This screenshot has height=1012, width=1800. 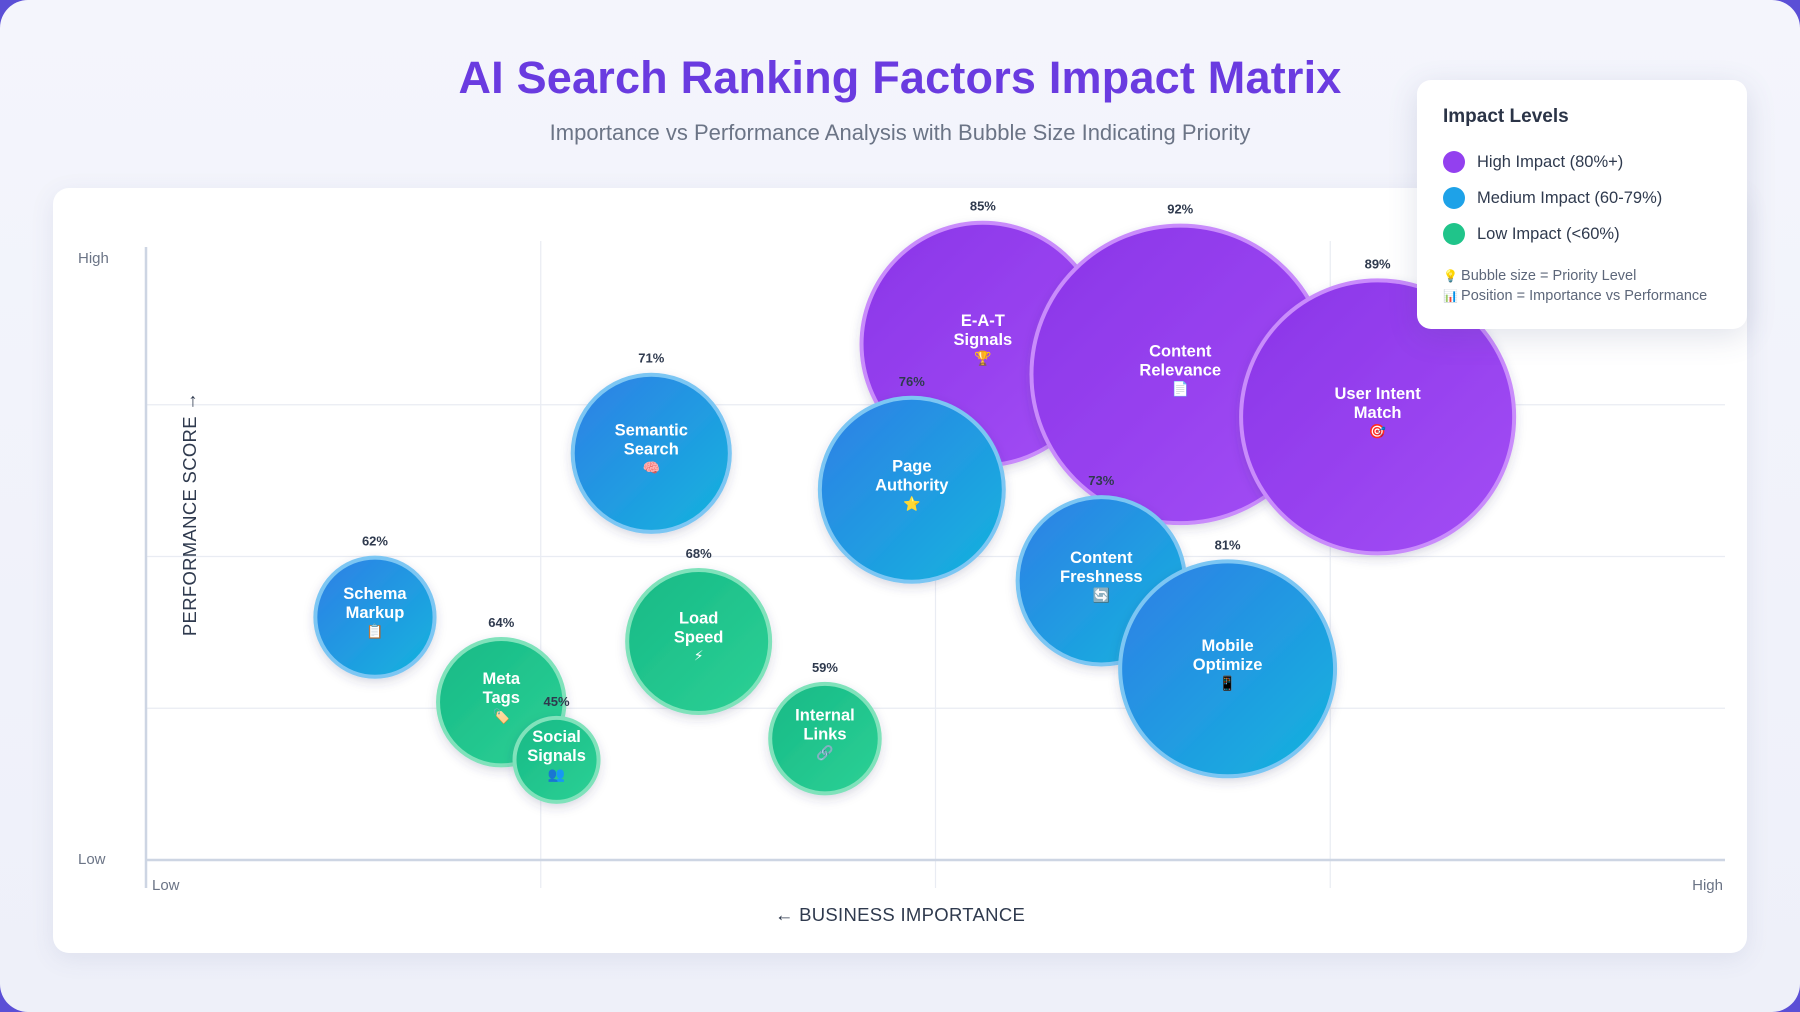 What do you see at coordinates (375, 541) in the screenshot?
I see `bubble-value-label-schema-markup: 62%` at bounding box center [375, 541].